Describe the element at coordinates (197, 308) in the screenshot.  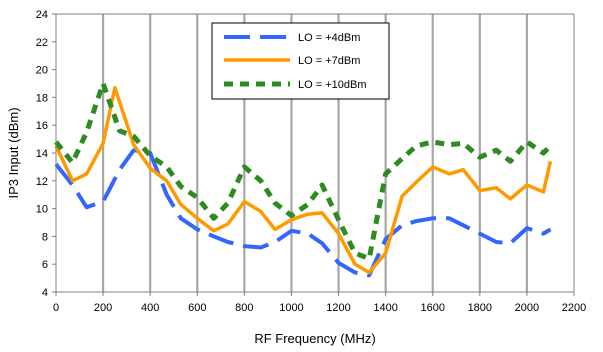
I see `x-tick-label: 600` at that location.